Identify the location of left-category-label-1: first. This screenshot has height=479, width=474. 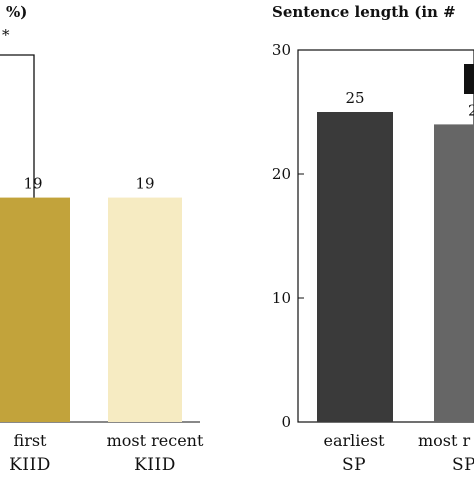
(31, 440).